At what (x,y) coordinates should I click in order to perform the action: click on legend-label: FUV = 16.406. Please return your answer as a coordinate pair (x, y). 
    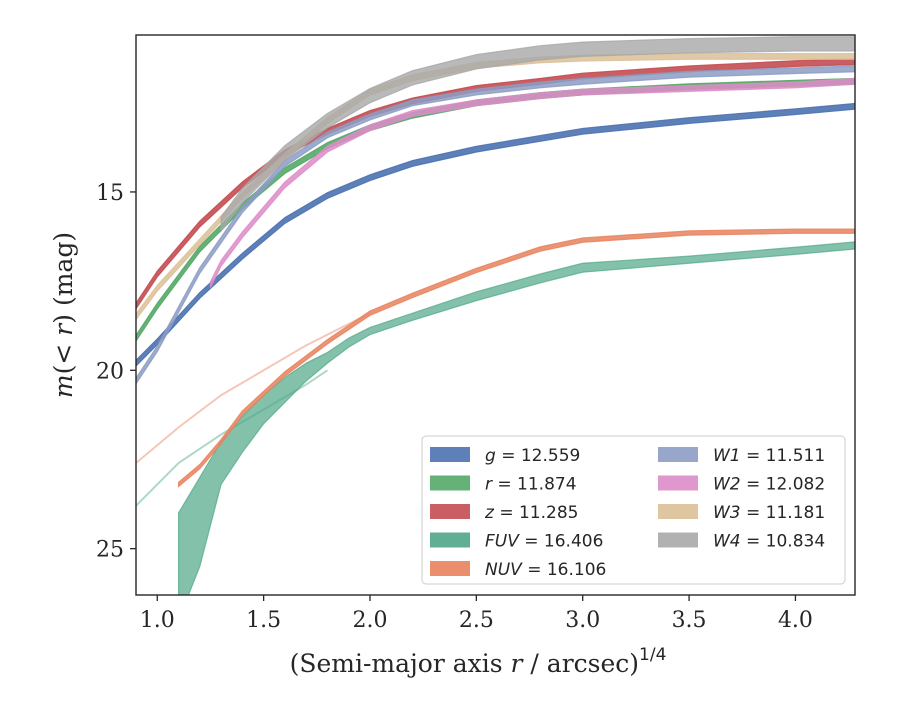
    Looking at the image, I should click on (544, 542).